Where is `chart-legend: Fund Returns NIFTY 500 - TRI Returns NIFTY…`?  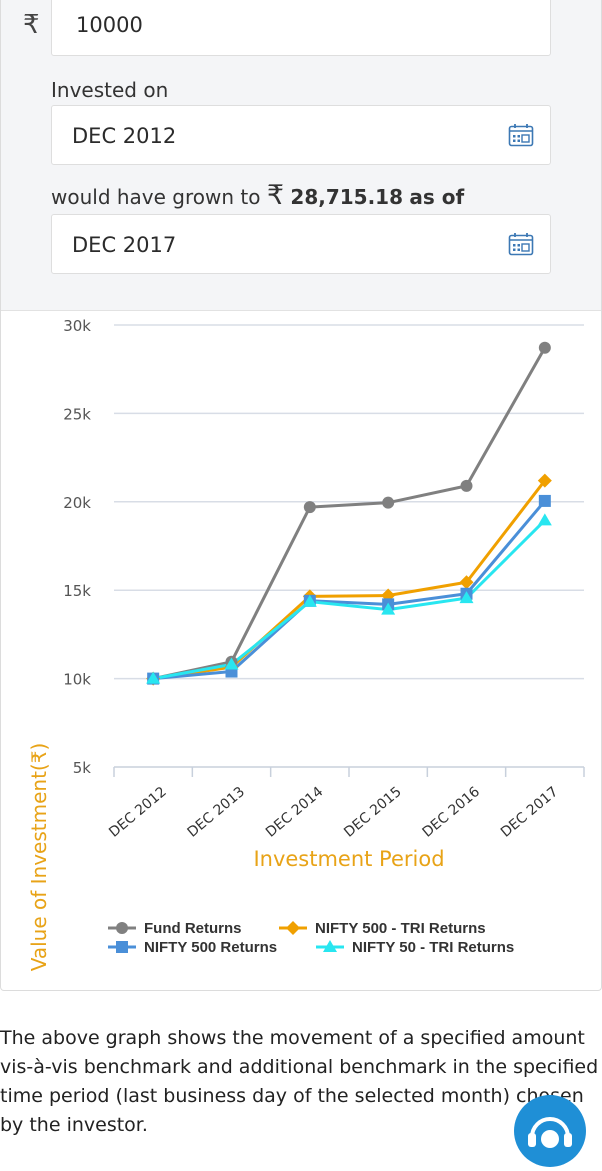
chart-legend: Fund Returns NIFTY 500 - TRI Returns NIFTY… is located at coordinates (311, 938).